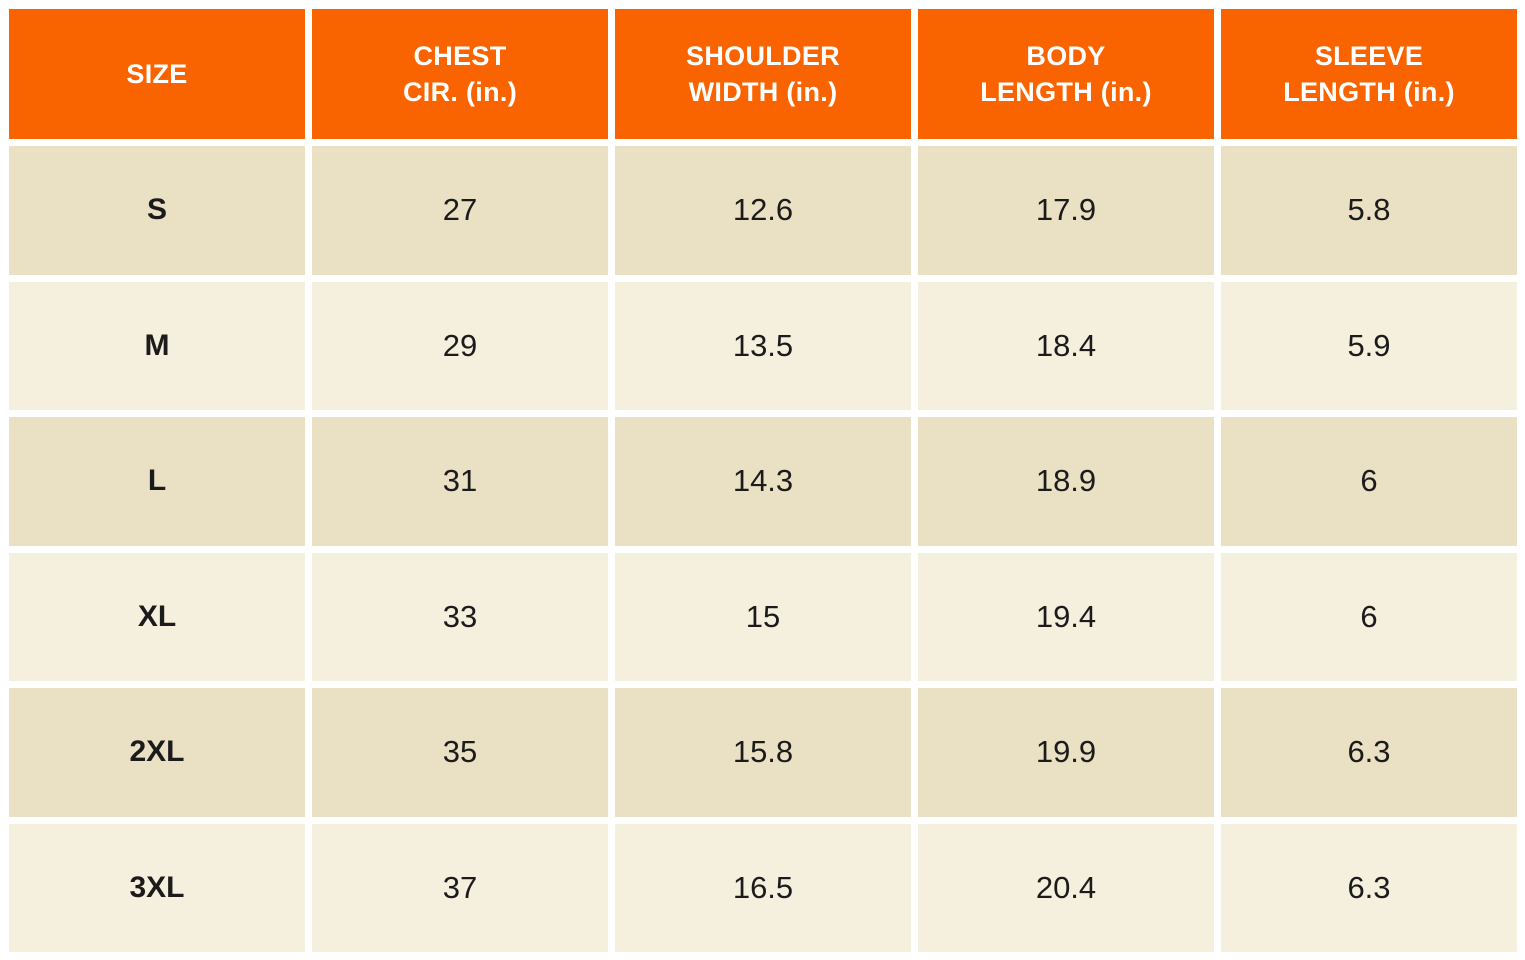 The height and width of the screenshot is (960, 1525). I want to click on row-label-3xl: 3XL, so click(157, 887).